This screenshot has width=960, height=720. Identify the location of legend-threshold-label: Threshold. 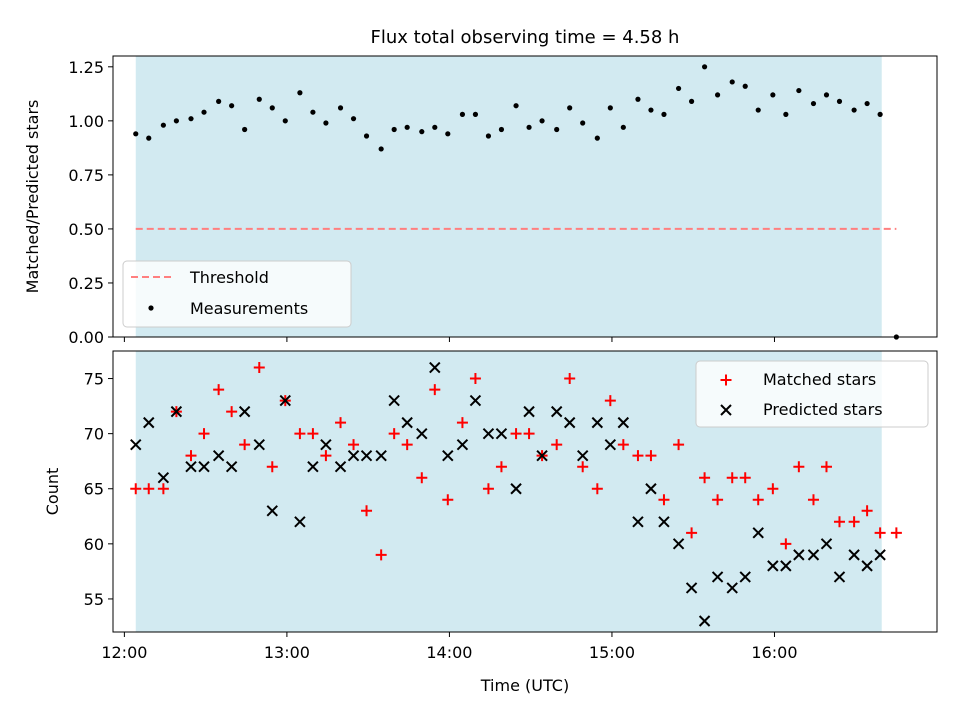
(229, 277).